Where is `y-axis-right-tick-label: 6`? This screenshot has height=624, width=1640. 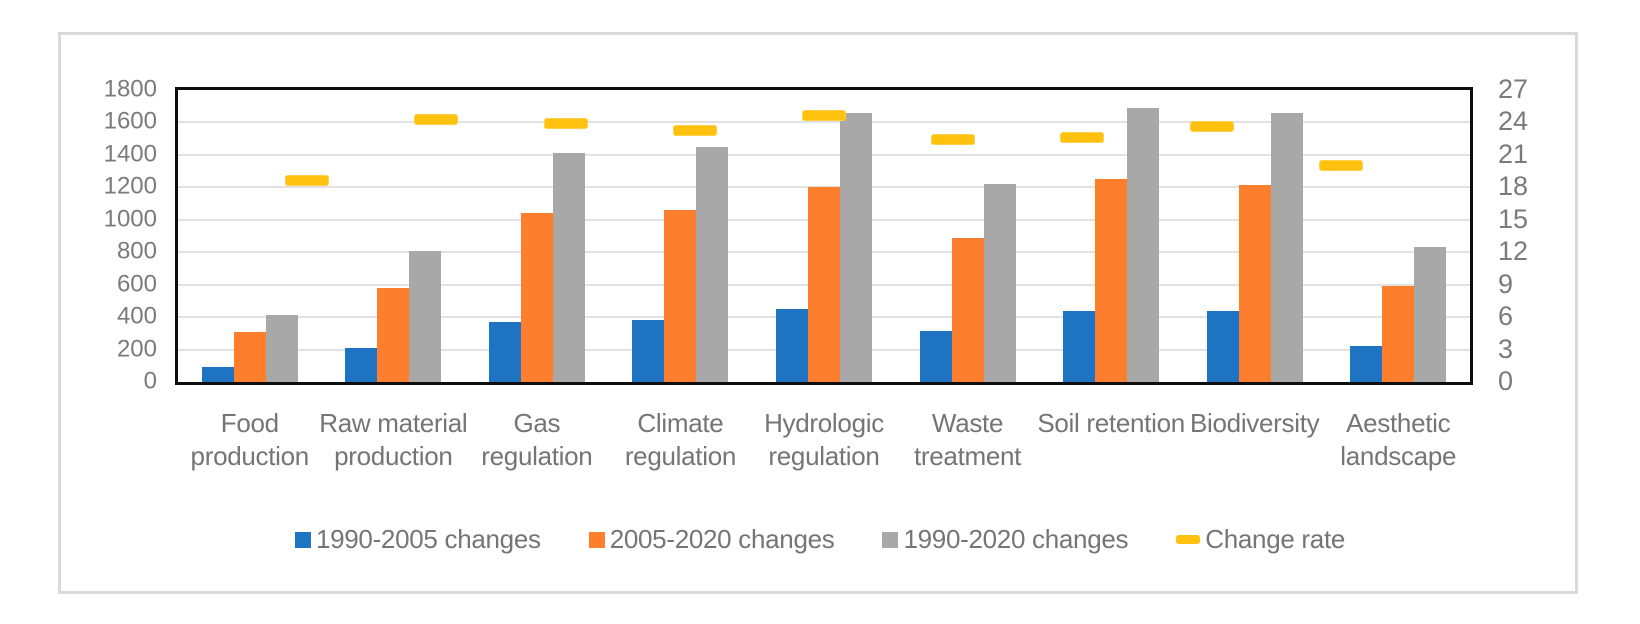 y-axis-right-tick-label: 6 is located at coordinates (1506, 316).